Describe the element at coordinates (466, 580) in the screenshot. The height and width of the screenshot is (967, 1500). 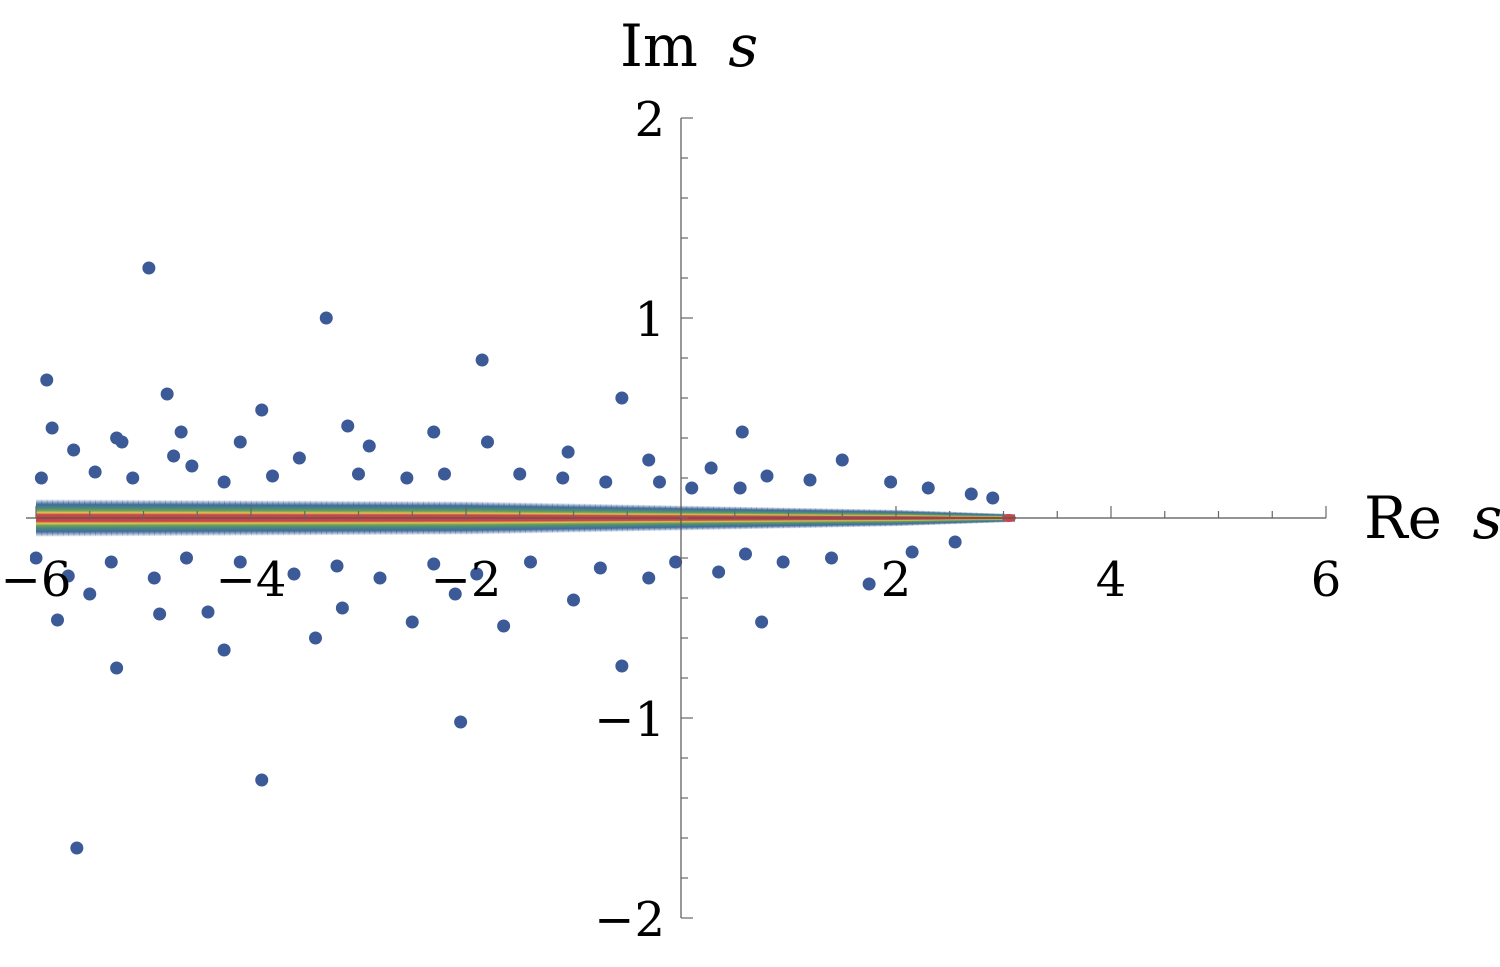
I see `x-tick-label: −2` at that location.